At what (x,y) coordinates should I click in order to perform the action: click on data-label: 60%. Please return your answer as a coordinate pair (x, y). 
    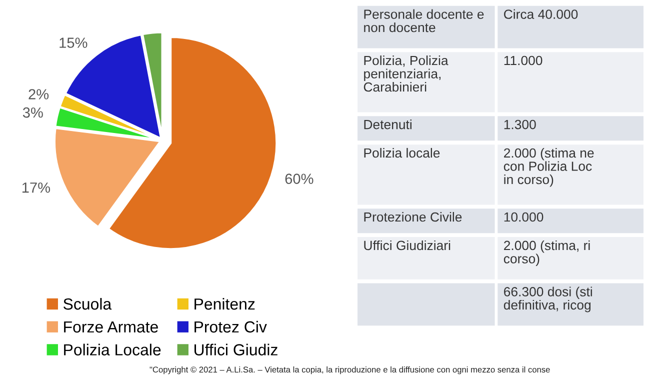
    Looking at the image, I should click on (299, 179).